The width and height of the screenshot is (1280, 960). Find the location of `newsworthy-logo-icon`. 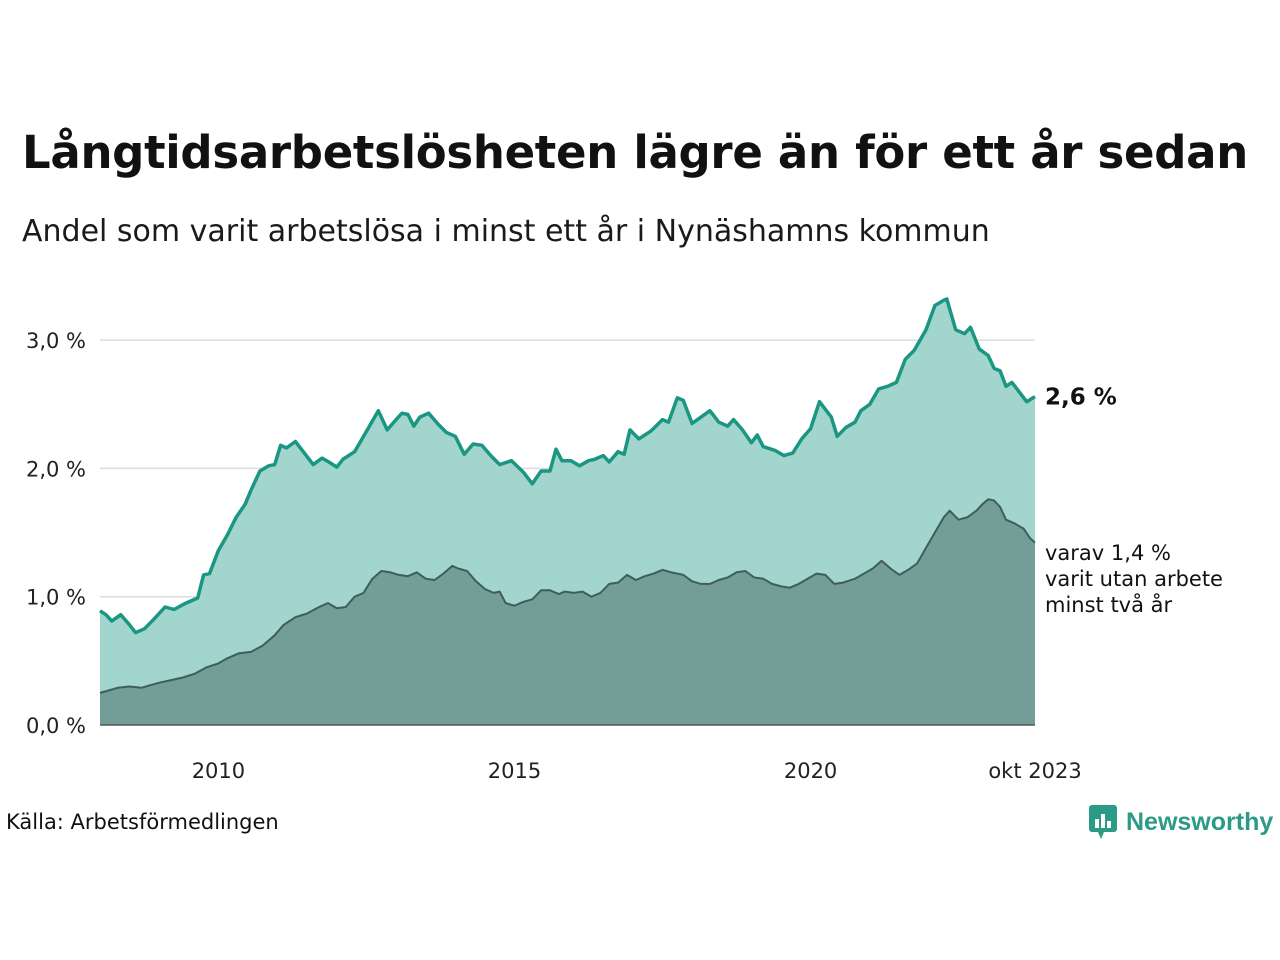

newsworthy-logo-icon is located at coordinates (1103, 822).